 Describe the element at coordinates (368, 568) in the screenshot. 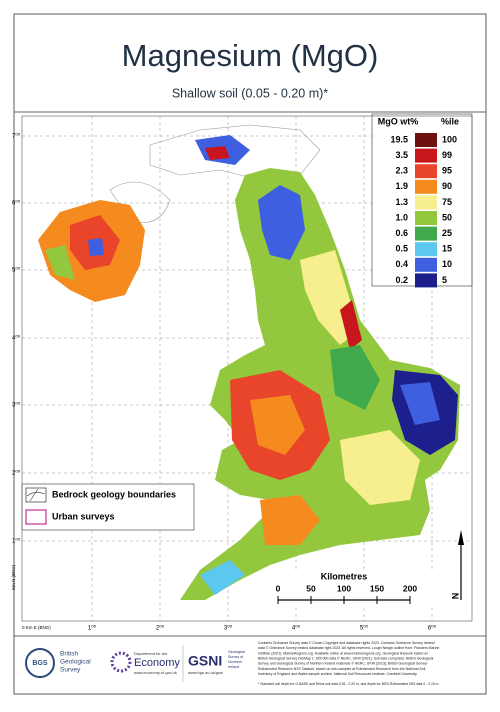

I see `scale-bar: Kilometres N 0 50 100 150 200` at that location.